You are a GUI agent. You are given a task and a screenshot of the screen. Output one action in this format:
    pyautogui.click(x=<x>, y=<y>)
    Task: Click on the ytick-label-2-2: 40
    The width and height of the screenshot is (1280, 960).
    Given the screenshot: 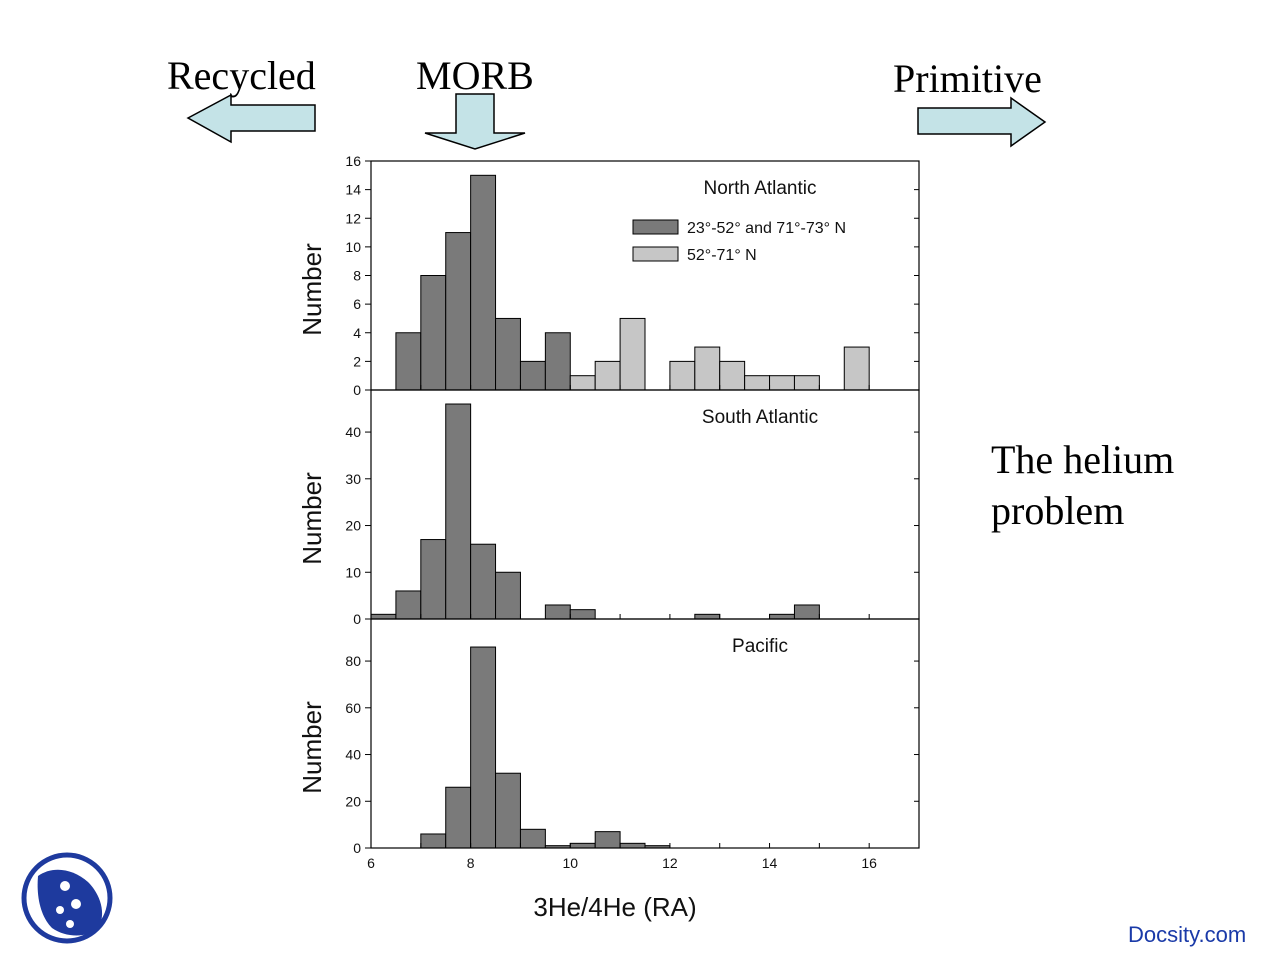 What is the action you would take?
    pyautogui.click(x=353, y=755)
    